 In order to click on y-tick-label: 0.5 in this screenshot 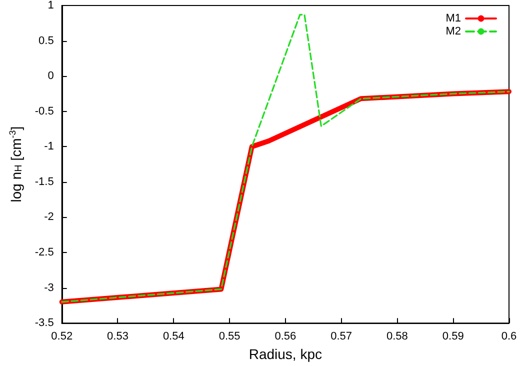, I will do `click(46, 40)`.